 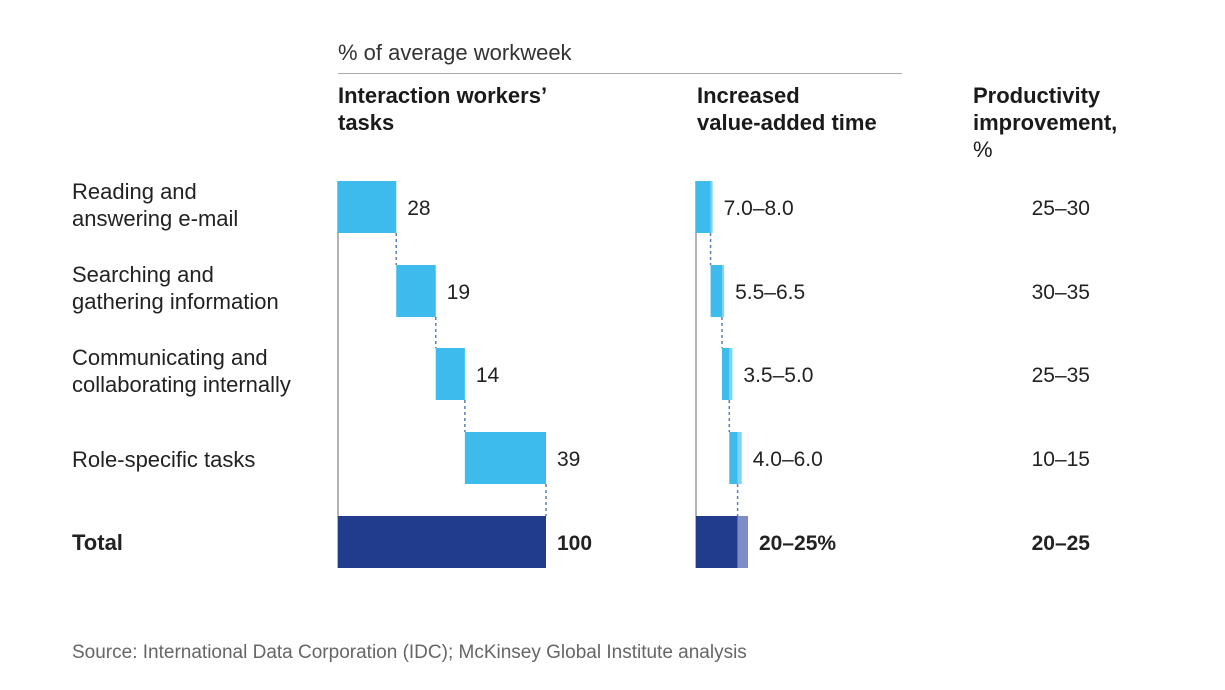 I want to click on column-header-value-added: Increased value-added time, so click(x=787, y=109).